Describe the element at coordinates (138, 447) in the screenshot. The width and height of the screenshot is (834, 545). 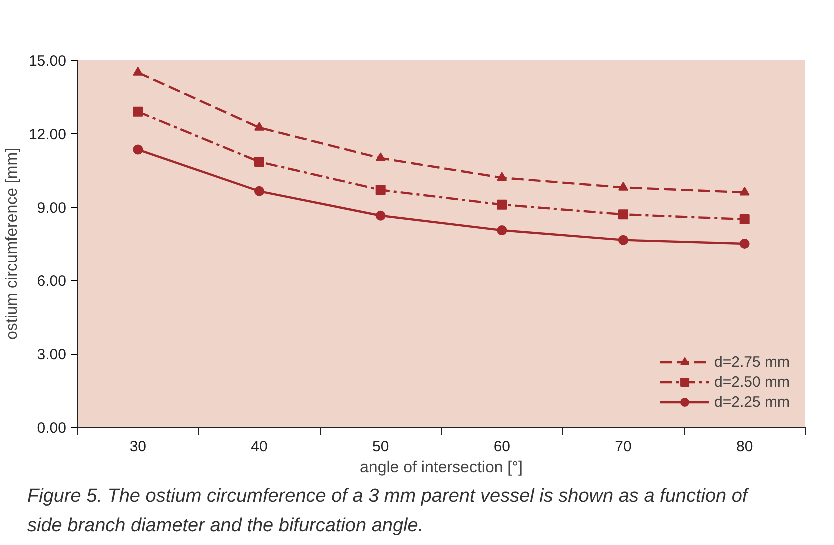
I see `x-tick-label: 30` at that location.